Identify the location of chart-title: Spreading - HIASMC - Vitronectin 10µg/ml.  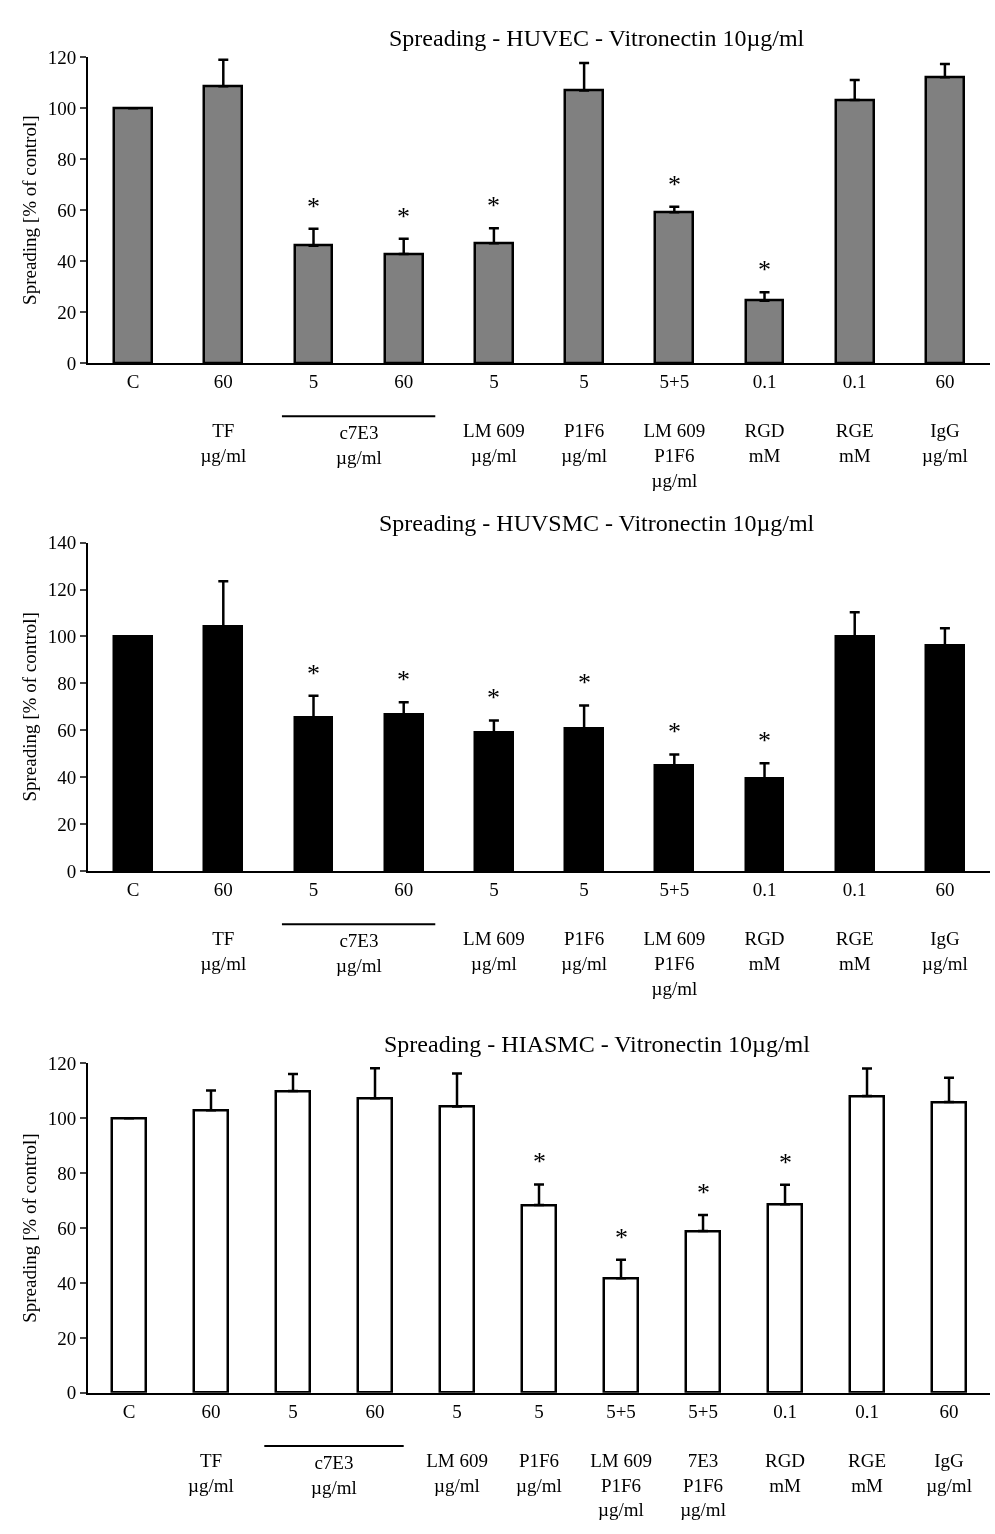
(597, 1044).